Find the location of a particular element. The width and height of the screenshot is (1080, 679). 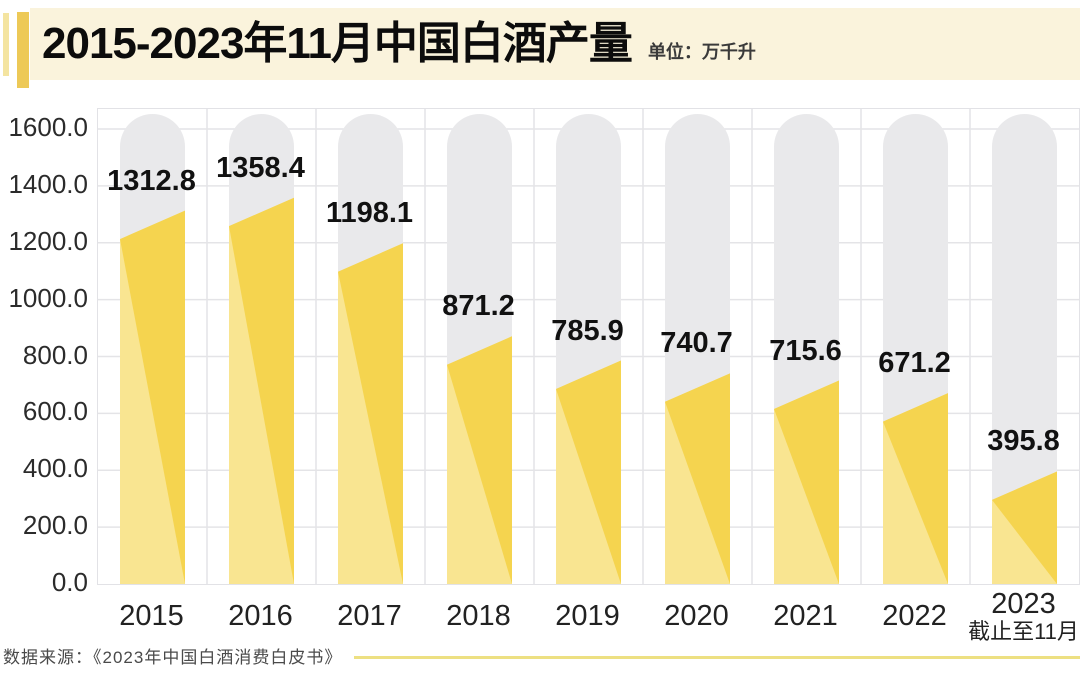

footer: 数据来源：《2023年中国白酒消费白皮书》 is located at coordinates (541, 655).